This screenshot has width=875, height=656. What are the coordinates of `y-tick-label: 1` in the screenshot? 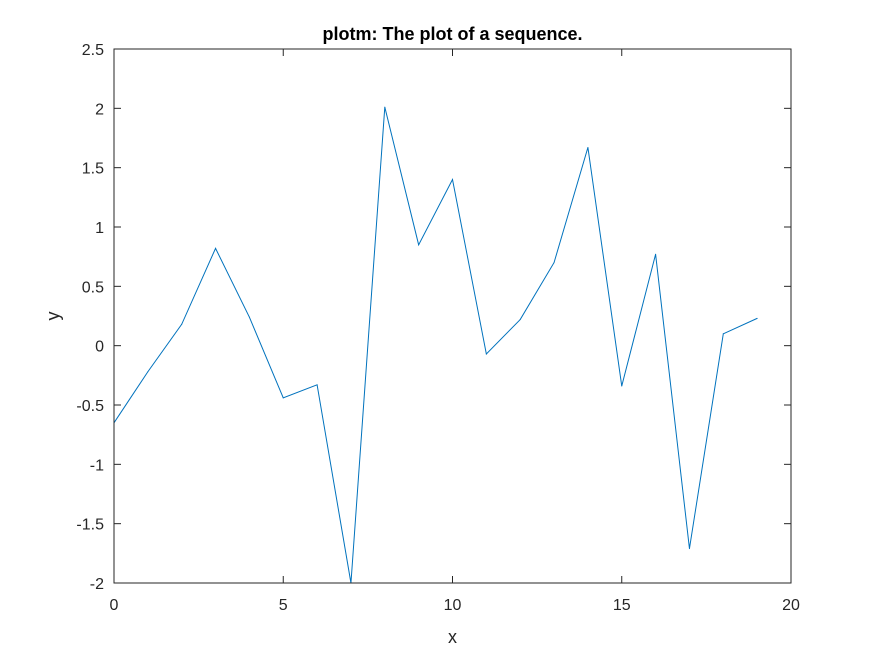 It's located at (99, 228).